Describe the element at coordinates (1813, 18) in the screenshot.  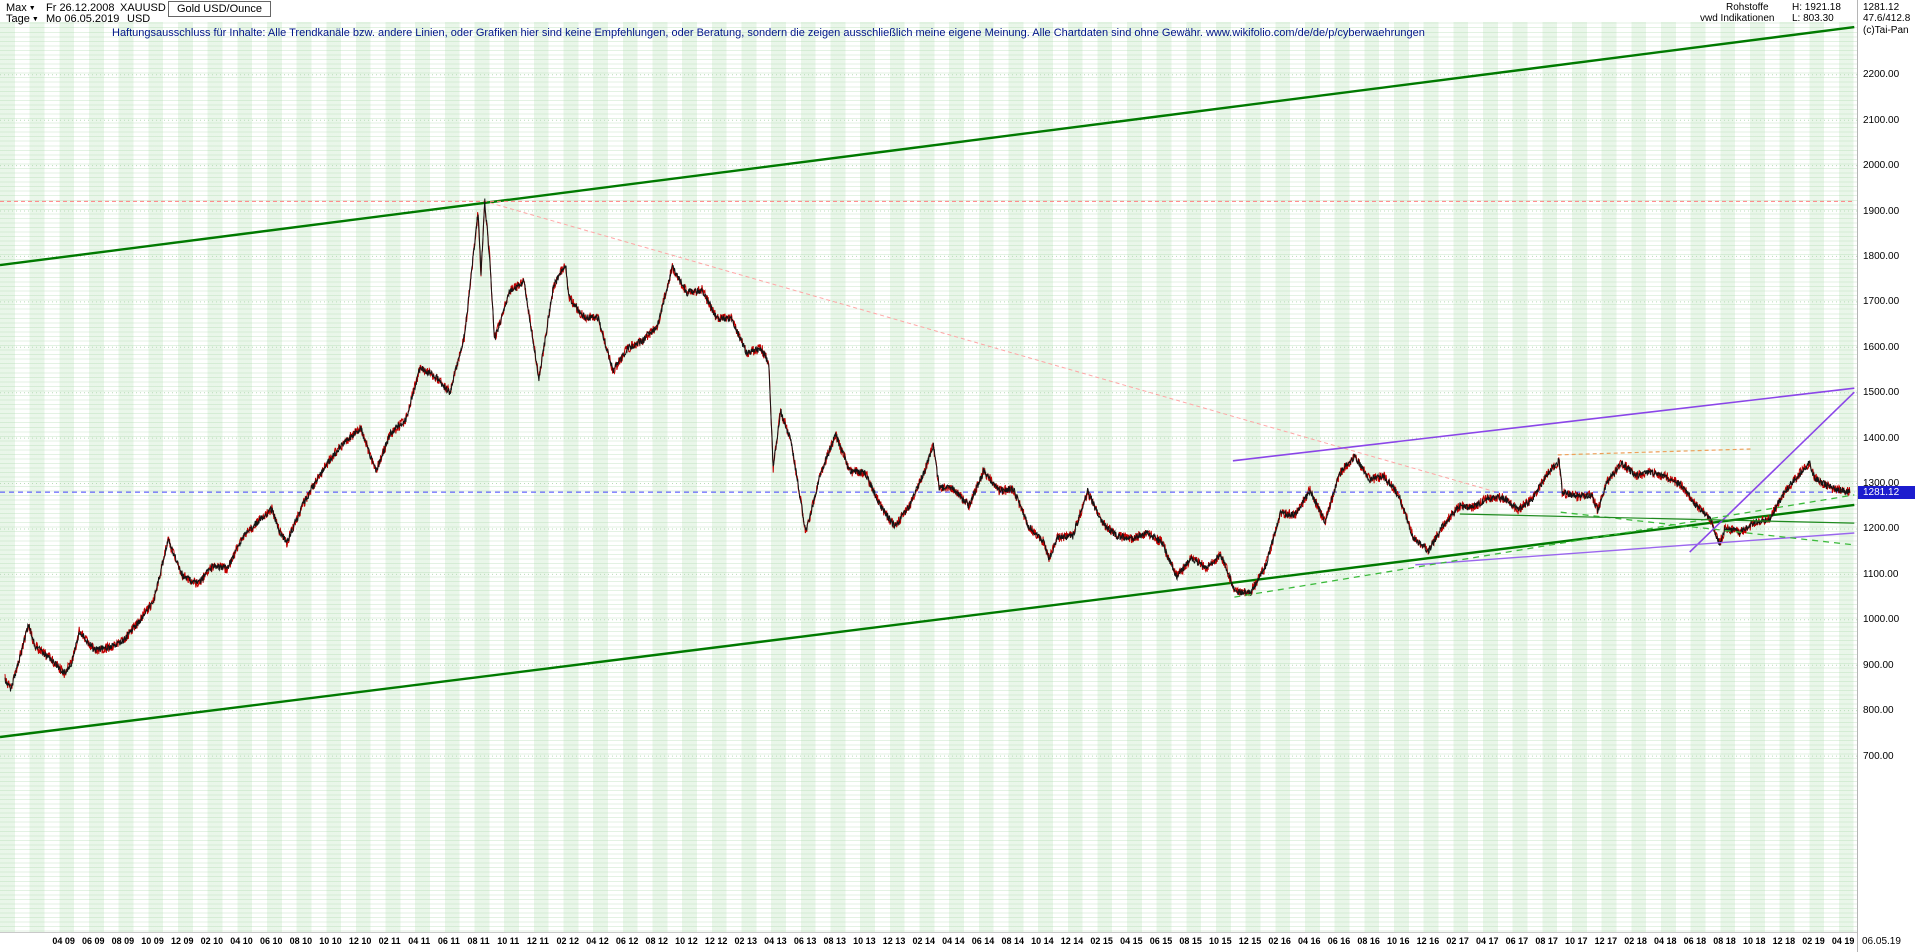
I see `period-low-label: L: 803.30` at that location.